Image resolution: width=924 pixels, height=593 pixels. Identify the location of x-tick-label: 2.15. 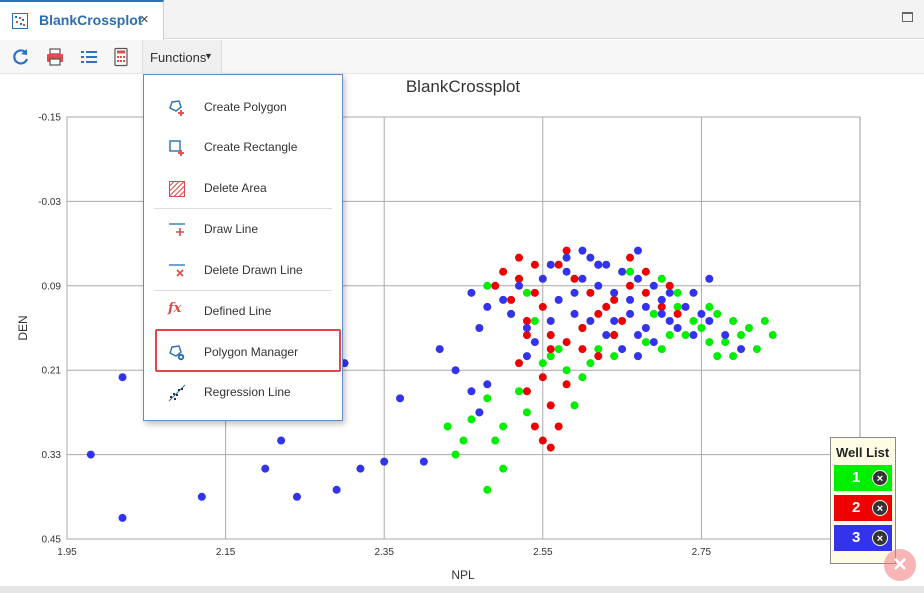
(226, 552).